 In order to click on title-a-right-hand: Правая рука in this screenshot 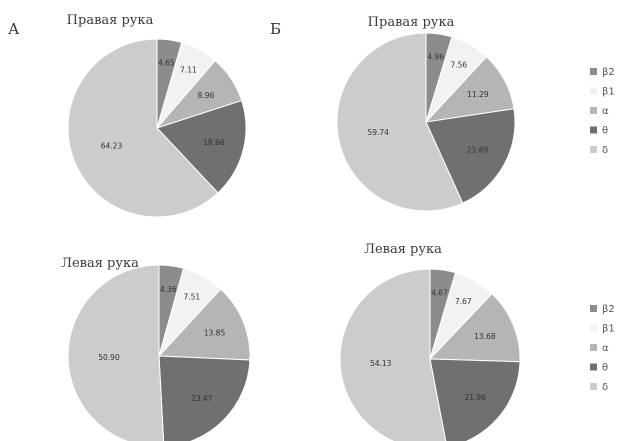, I will do `click(110, 20)`.